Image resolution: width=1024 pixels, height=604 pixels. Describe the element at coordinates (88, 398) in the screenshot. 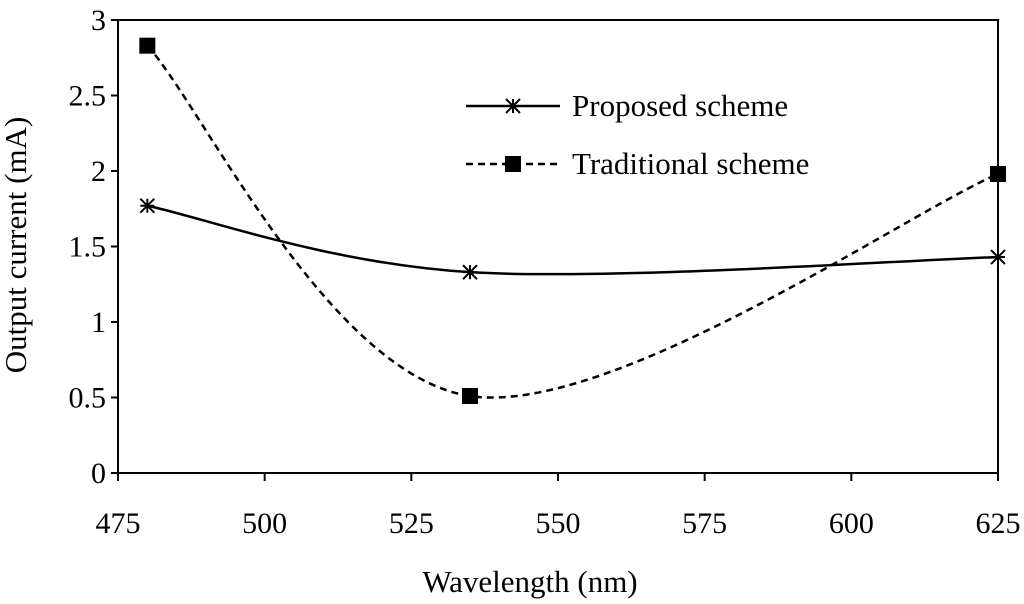

I see `y-tick-label: 0.5` at that location.